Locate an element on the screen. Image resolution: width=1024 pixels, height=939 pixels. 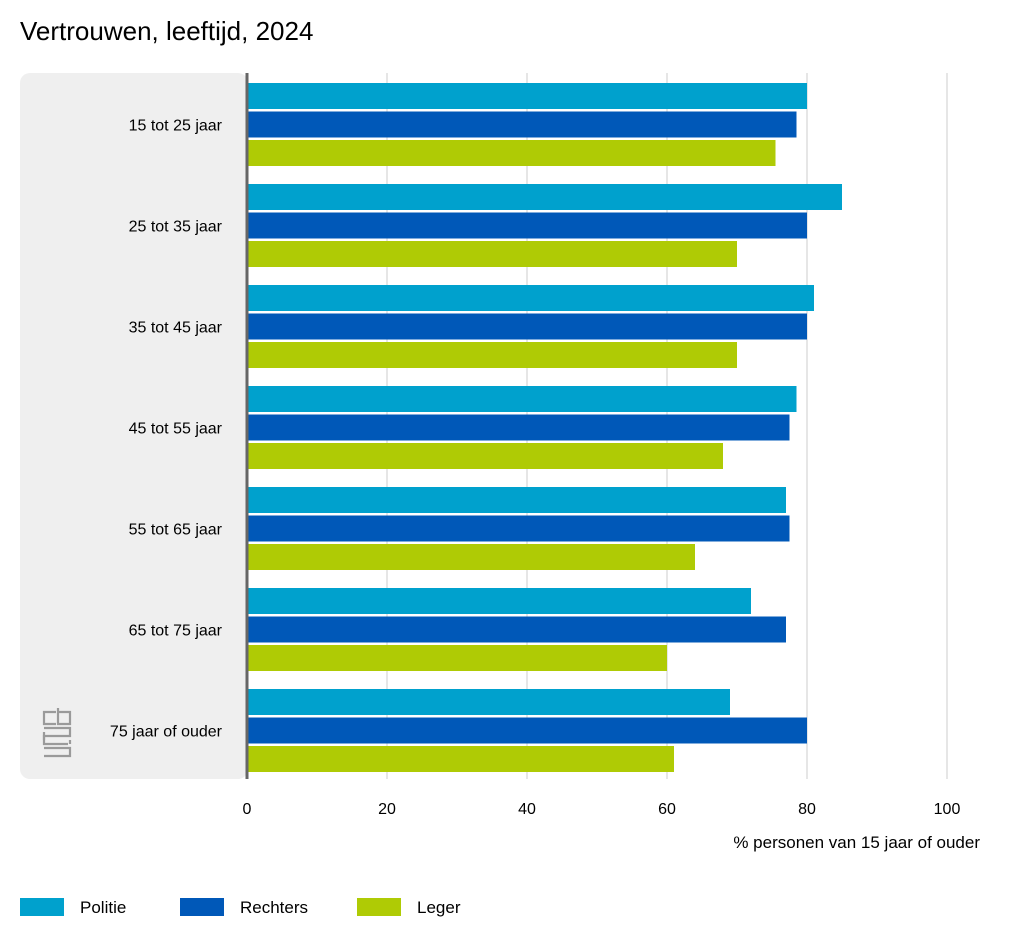
category-label: 15 tot 25 jaar is located at coordinates (176, 126).